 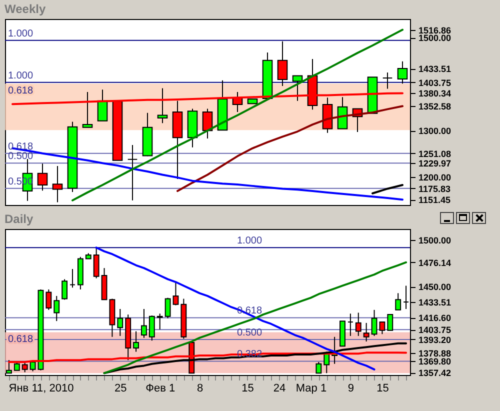 What do you see at coordinates (351, 388) in the screenshot?
I see `x-tick-label: 9` at bounding box center [351, 388].